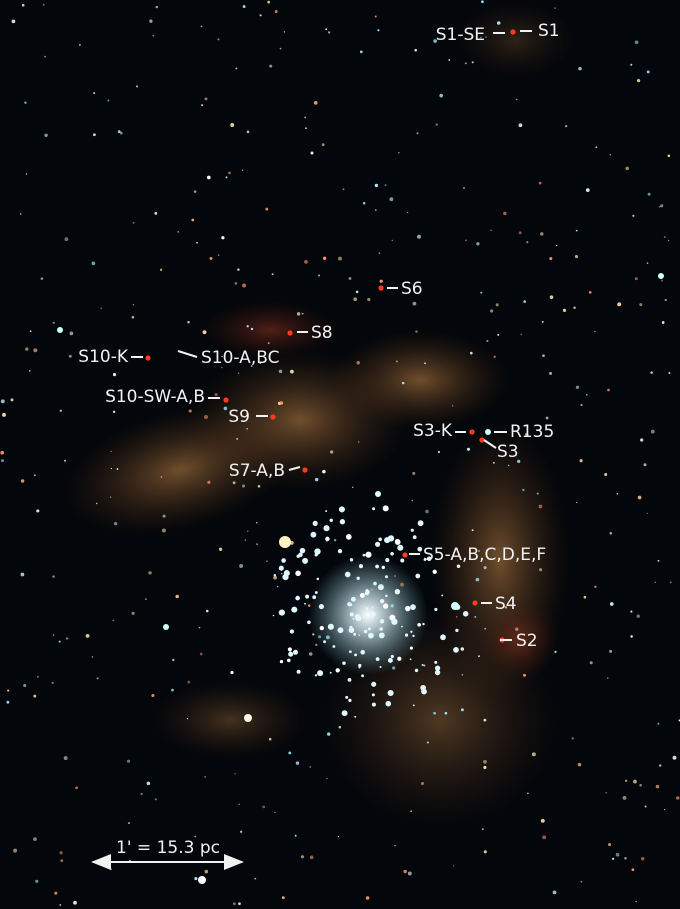 This screenshot has width=680, height=909. What do you see at coordinates (433, 431) in the screenshot?
I see `source-label: S3-K` at bounding box center [433, 431].